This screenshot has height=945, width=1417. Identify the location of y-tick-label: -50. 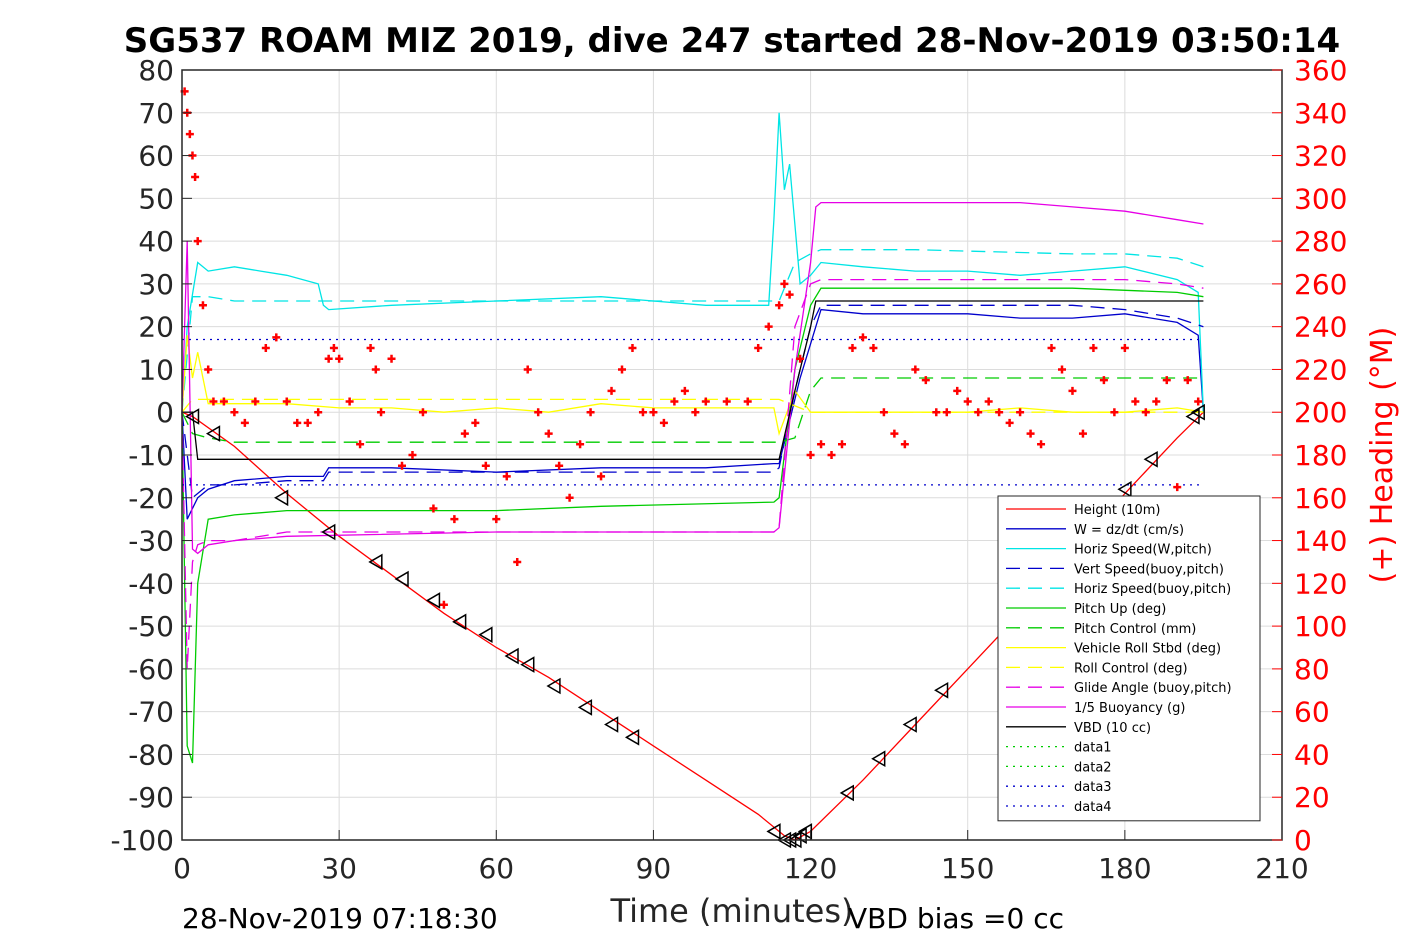
(151, 626).